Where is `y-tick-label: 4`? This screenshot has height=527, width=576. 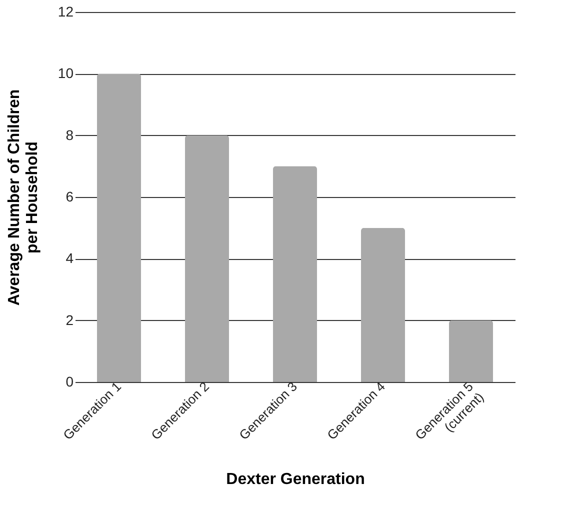 y-tick-label: 4 is located at coordinates (70, 258).